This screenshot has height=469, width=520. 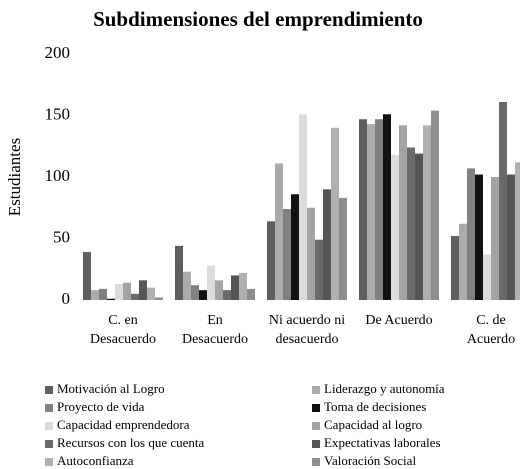 What do you see at coordinates (491, 320) in the screenshot?
I see `x-tick-label: C. de` at bounding box center [491, 320].